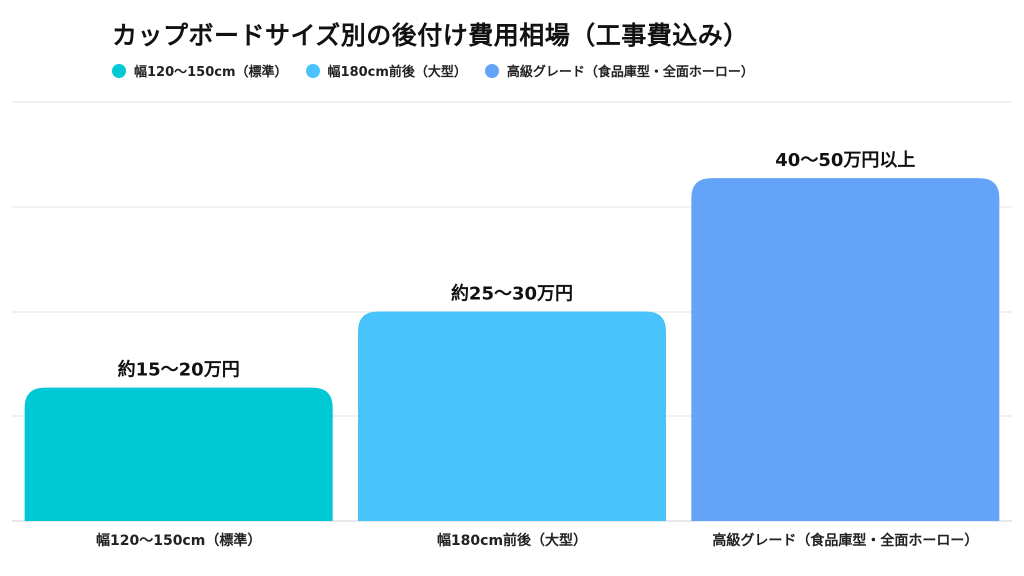 The width and height of the screenshot is (1024, 576). What do you see at coordinates (512, 294) in the screenshot?
I see `data-label-2: 約25〜30万円` at bounding box center [512, 294].